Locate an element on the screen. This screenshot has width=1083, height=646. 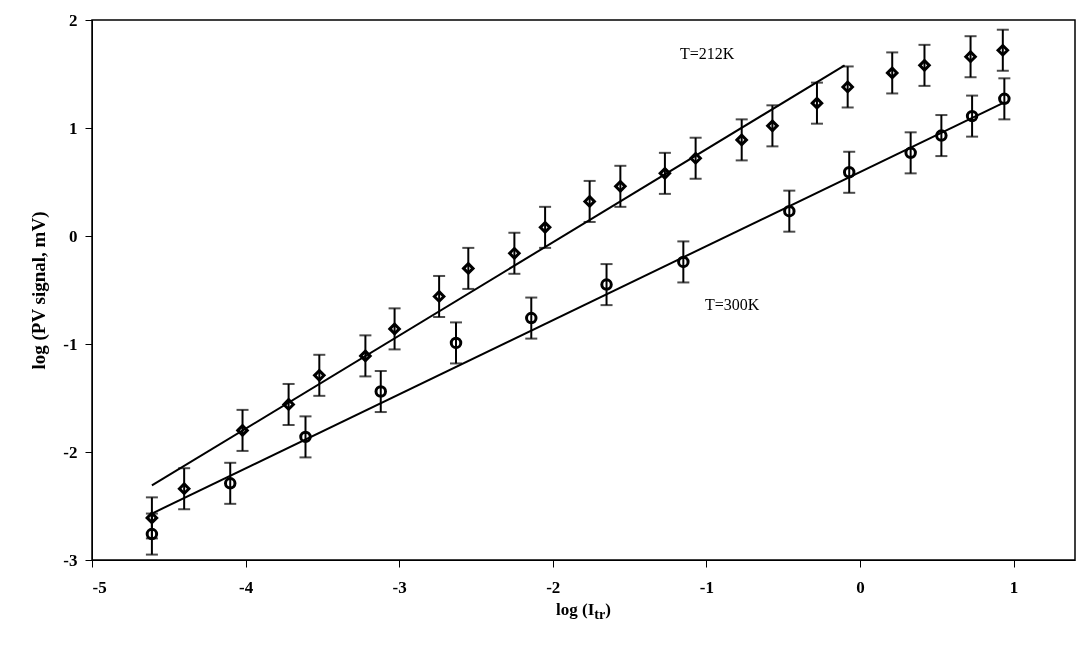
y-axis-title: log (PV signal, mV) is located at coordinates (39, 290).